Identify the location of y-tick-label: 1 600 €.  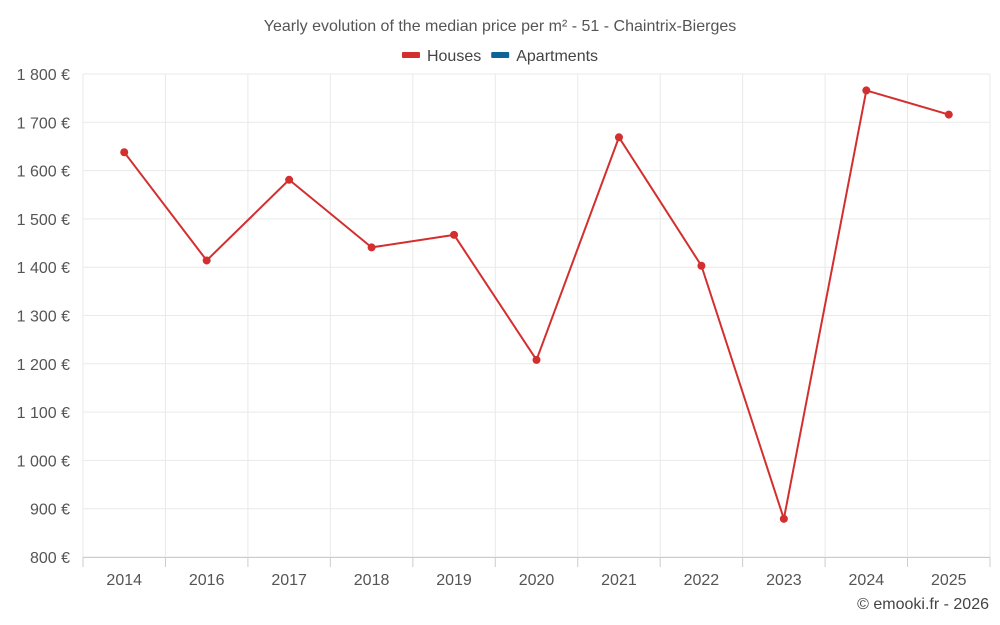
(43, 172).